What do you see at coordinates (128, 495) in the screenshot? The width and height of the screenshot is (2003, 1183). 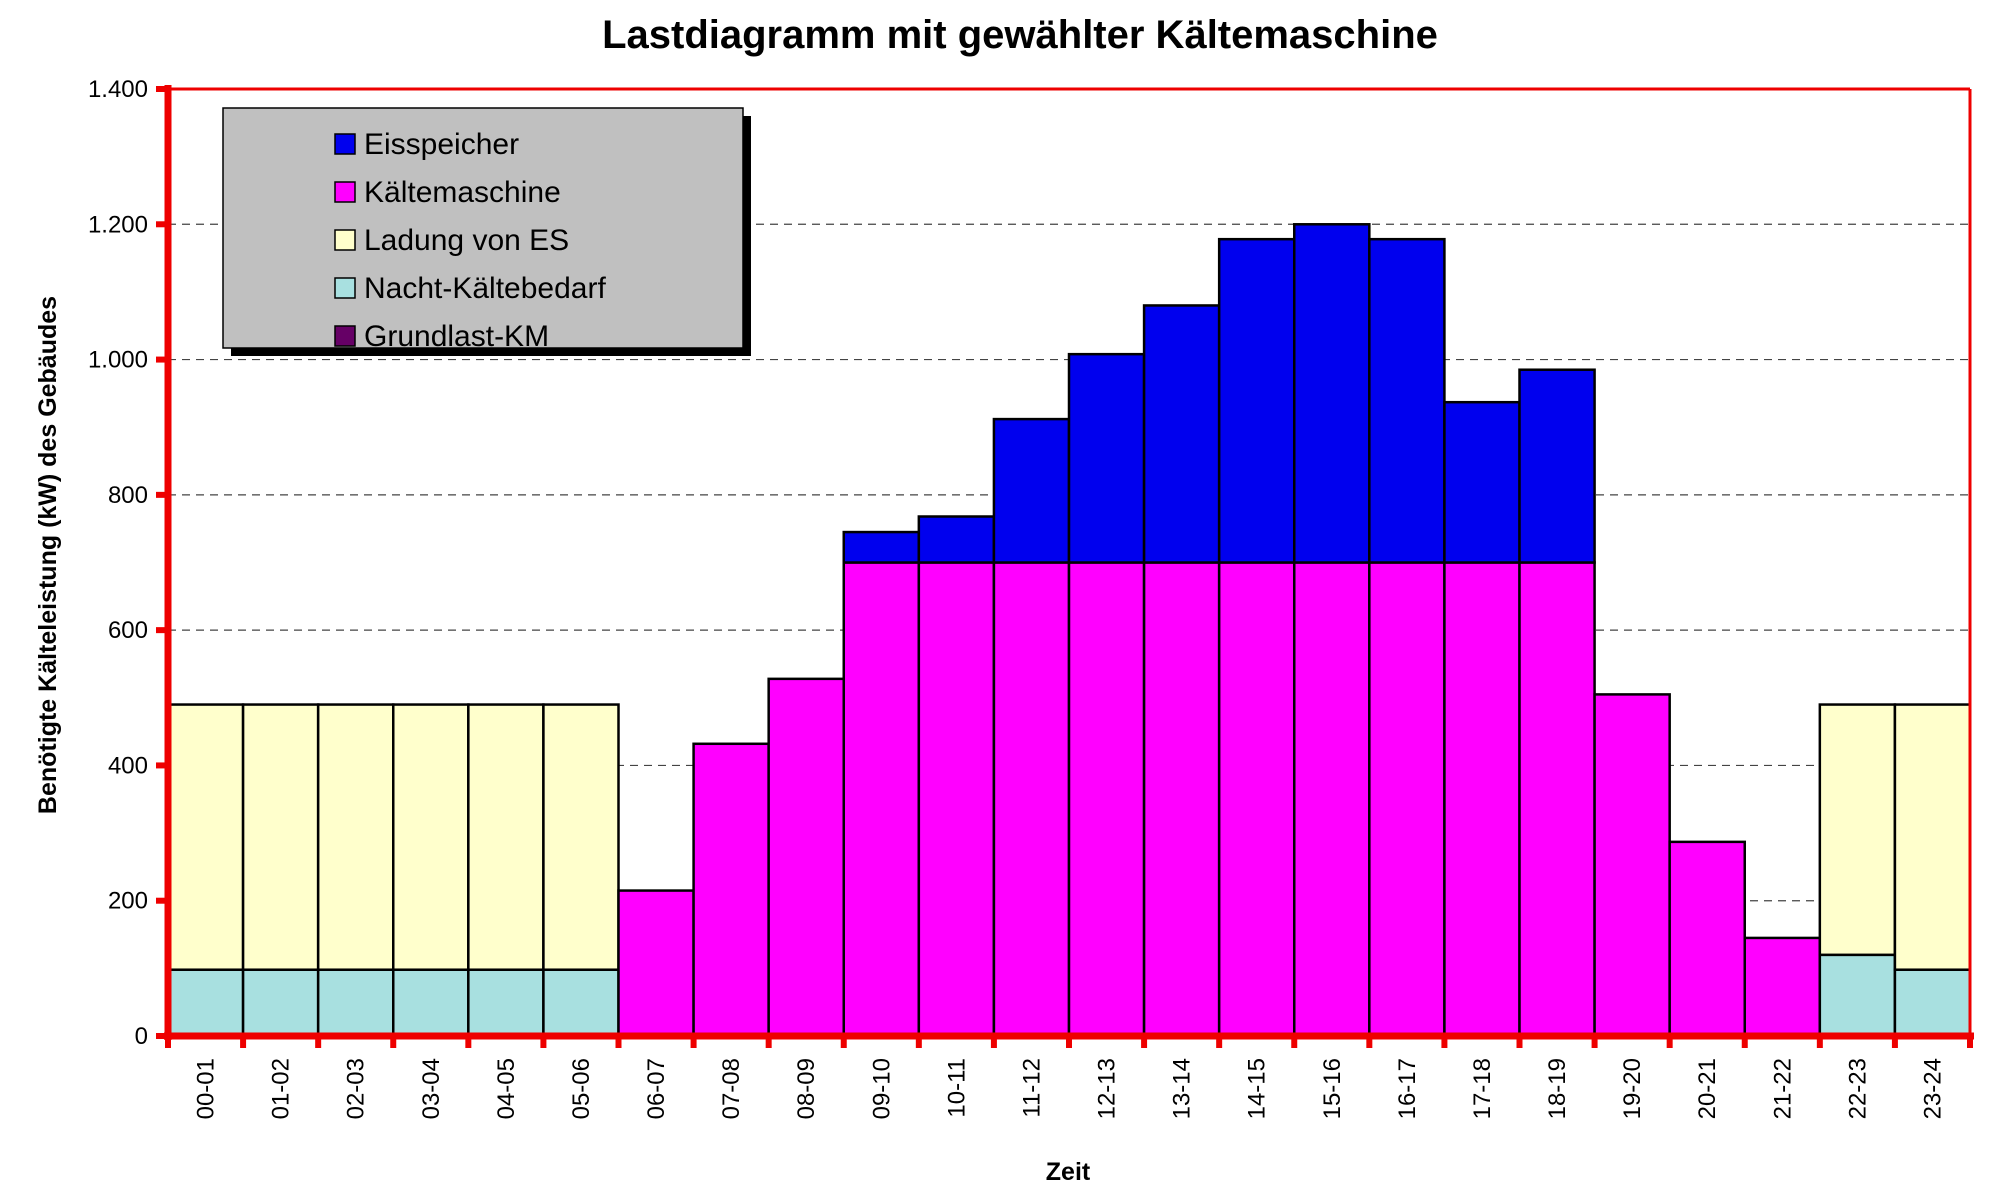 I see `y-tick-label-800: 800` at bounding box center [128, 495].